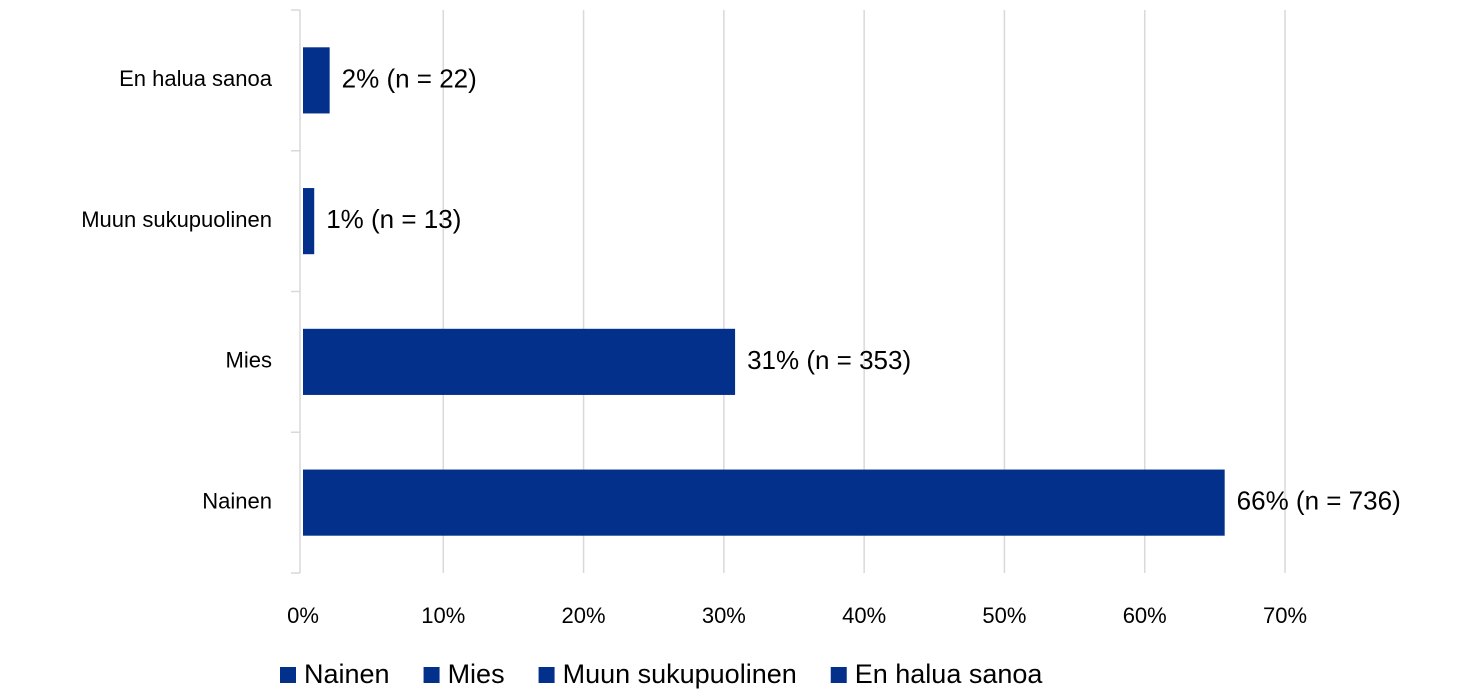 Image resolution: width=1460 pixels, height=698 pixels. Describe the element at coordinates (176, 219) in the screenshot. I see `y-tick-label: Muun sukupuolinen` at that location.